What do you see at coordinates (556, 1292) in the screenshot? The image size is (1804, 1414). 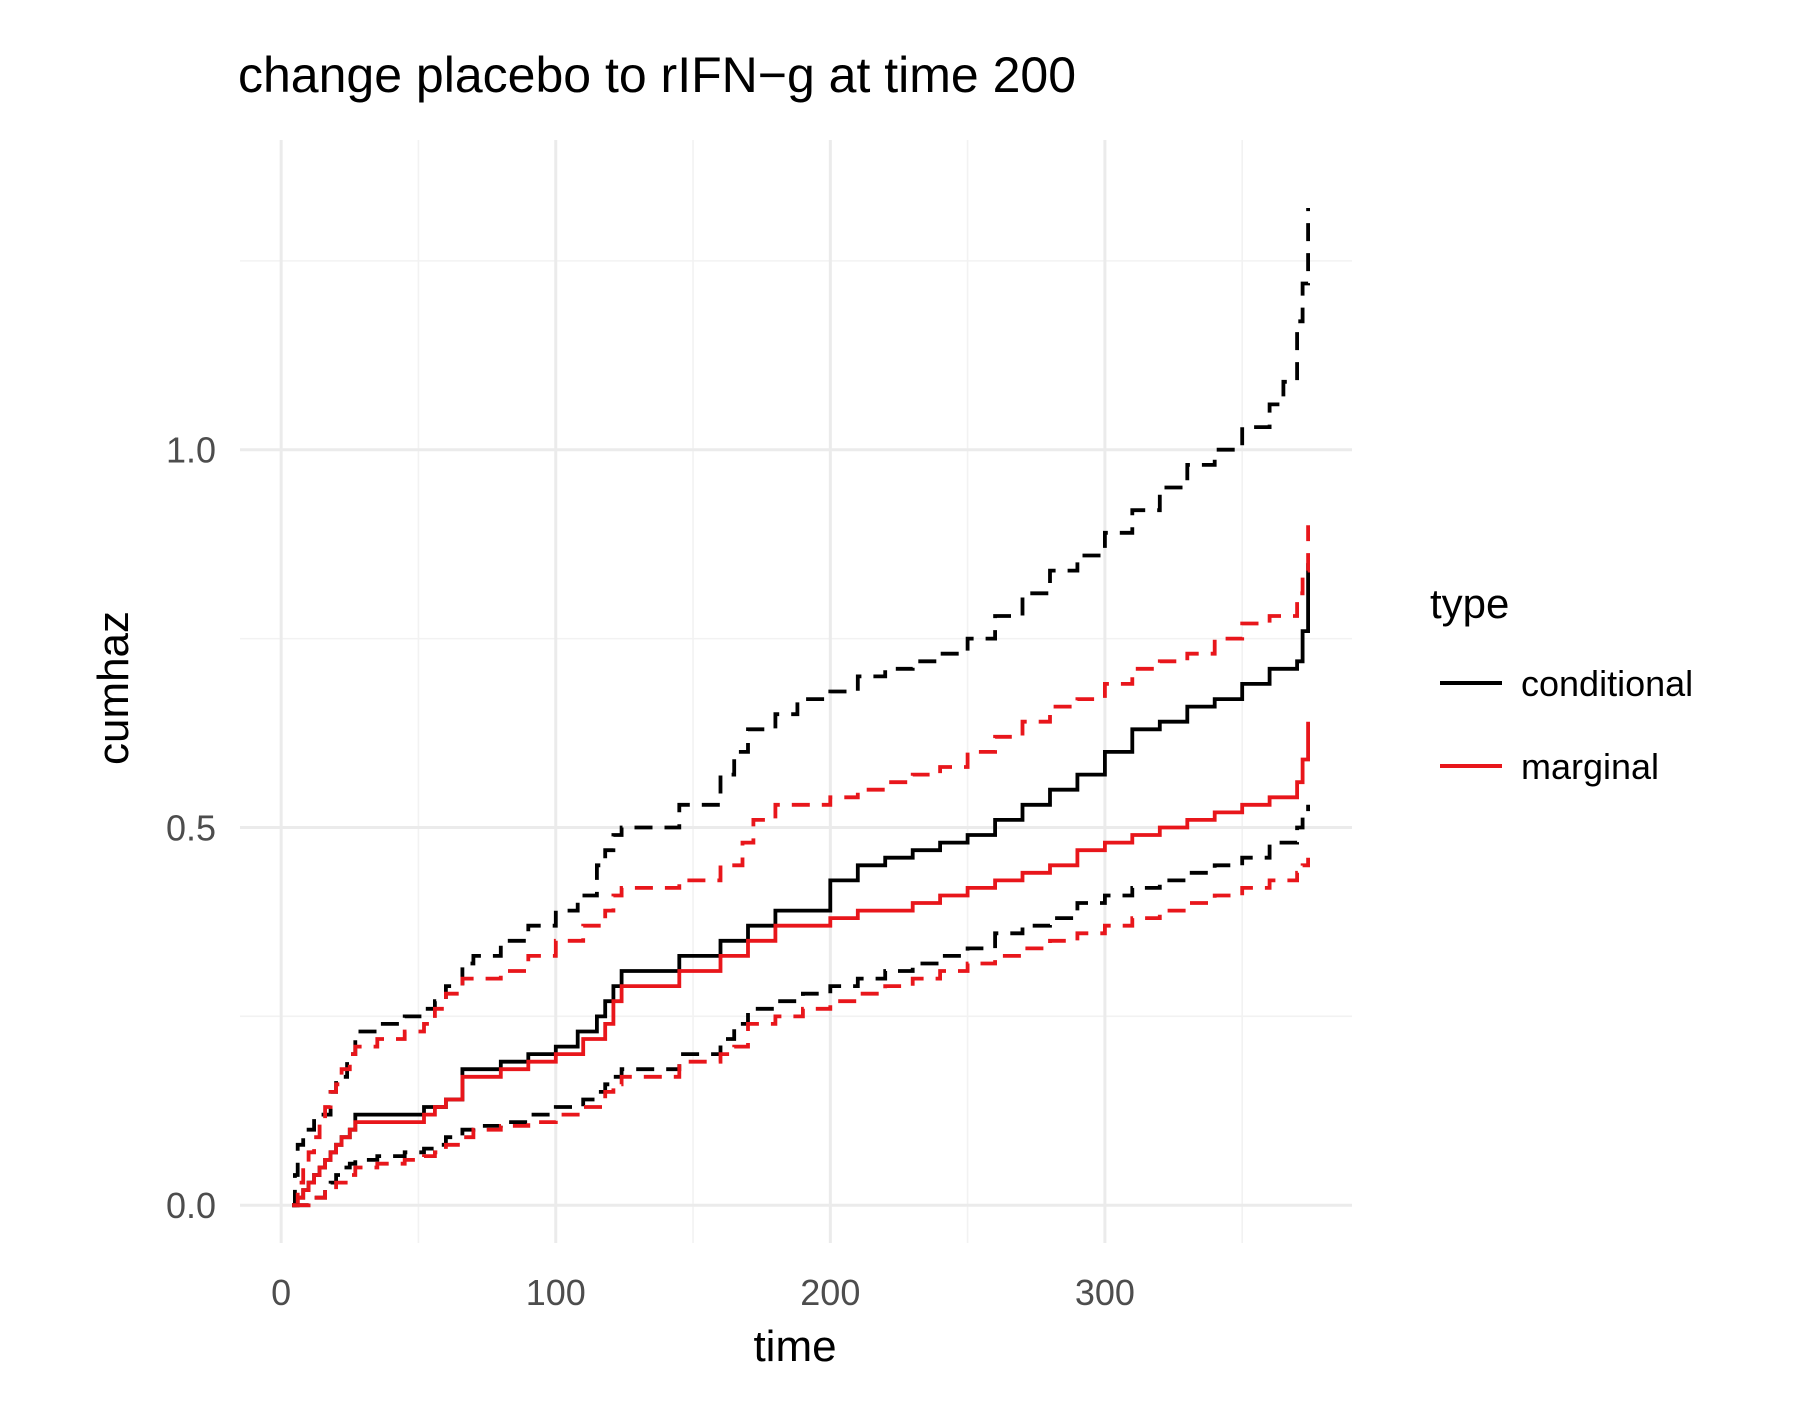 I see `x-tick-label: 100` at bounding box center [556, 1292].